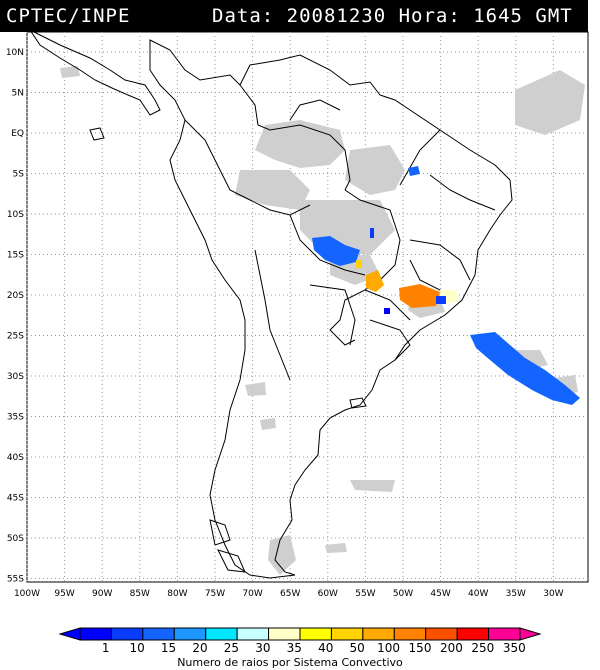 This screenshot has height=670, width=600. Describe the element at coordinates (290, 662) in the screenshot. I see `legend-caption: Numero de raios por Sistema Convectivo` at that location.